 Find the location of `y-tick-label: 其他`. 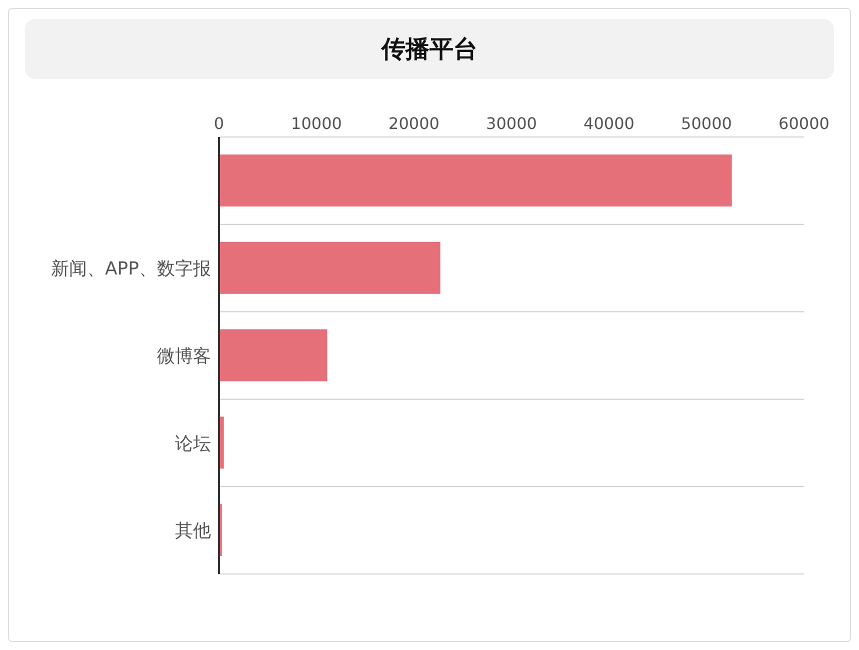

y-tick-label: 其他 is located at coordinates (193, 531).